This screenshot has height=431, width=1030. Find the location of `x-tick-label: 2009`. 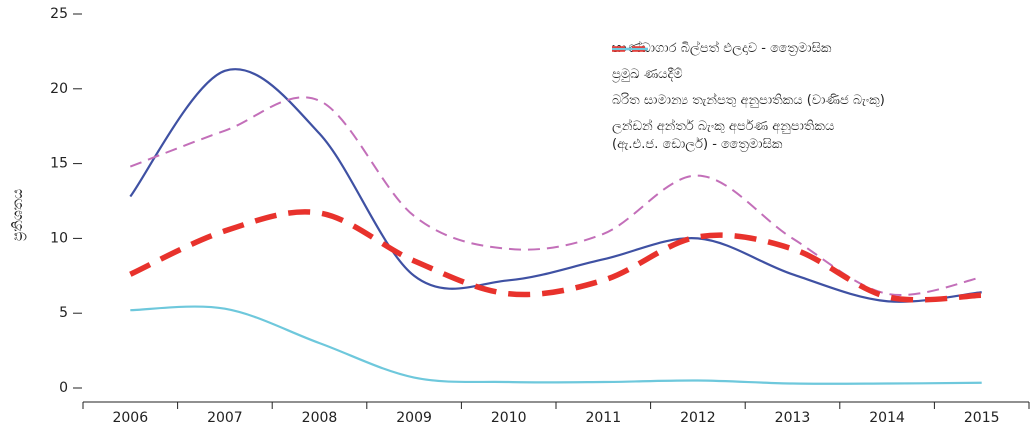

x-tick-label: 2009 is located at coordinates (414, 418).